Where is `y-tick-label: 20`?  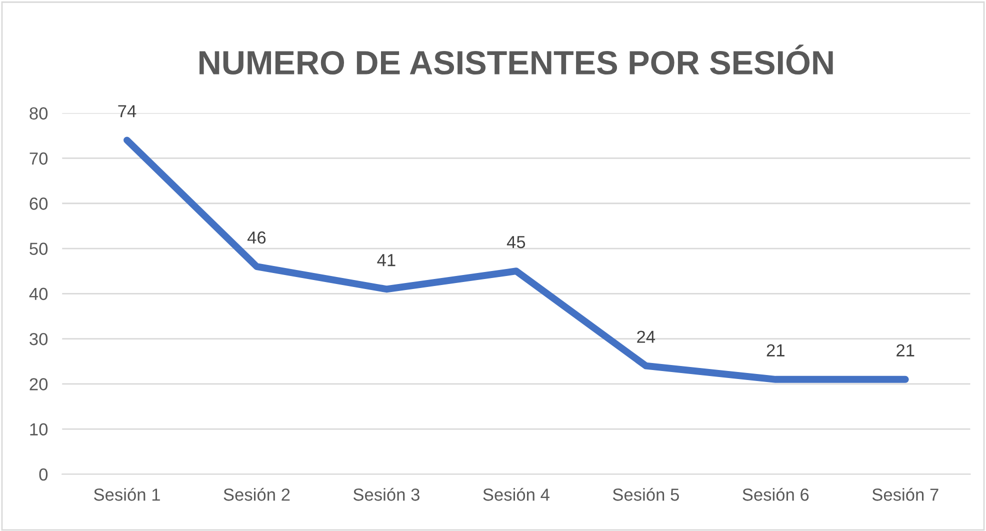 y-tick-label: 20 is located at coordinates (39, 384).